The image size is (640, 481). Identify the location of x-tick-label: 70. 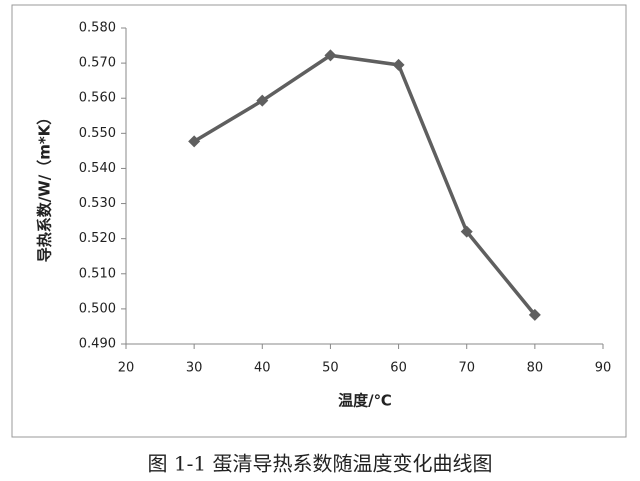
(466, 368).